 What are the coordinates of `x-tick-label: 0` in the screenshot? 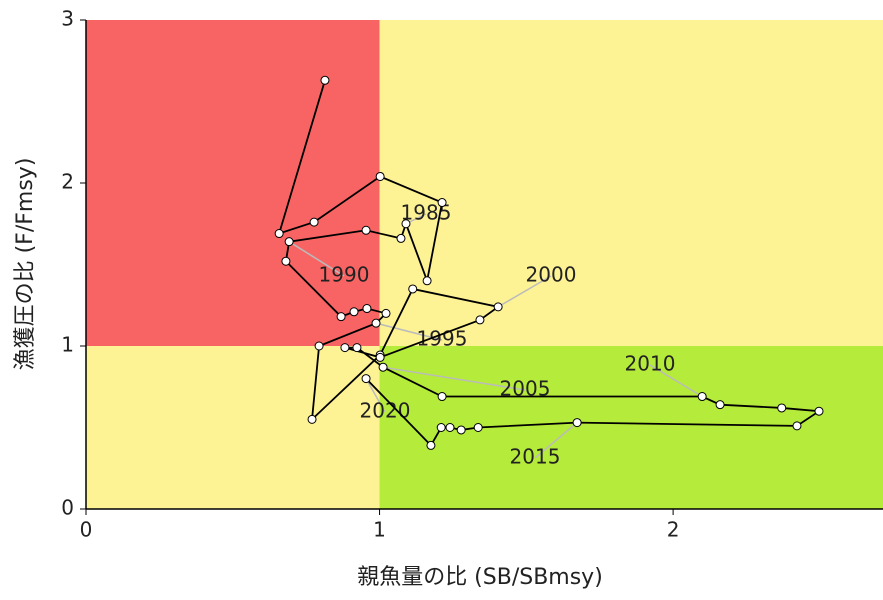 It's located at (86, 530).